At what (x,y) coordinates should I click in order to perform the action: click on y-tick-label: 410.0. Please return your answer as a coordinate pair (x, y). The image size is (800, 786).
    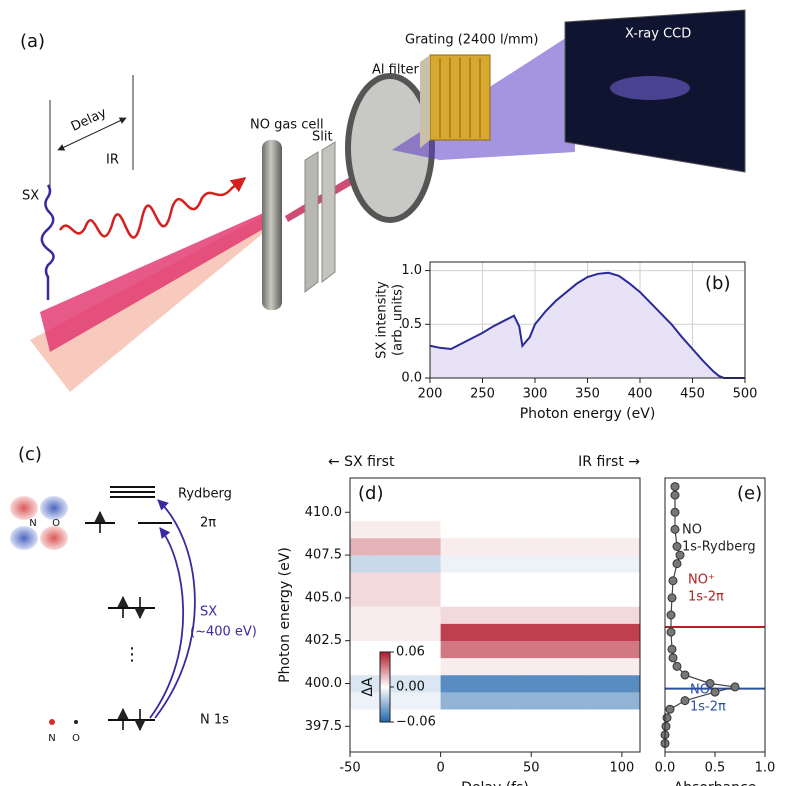
    Looking at the image, I should click on (323, 512).